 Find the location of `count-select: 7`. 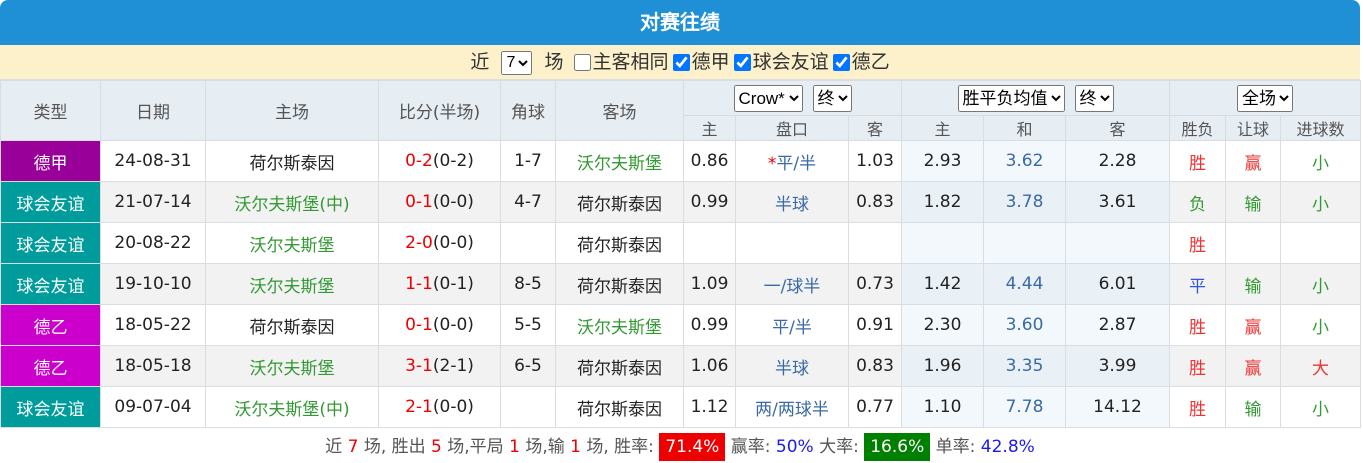

count-select: 7 is located at coordinates (517, 62).